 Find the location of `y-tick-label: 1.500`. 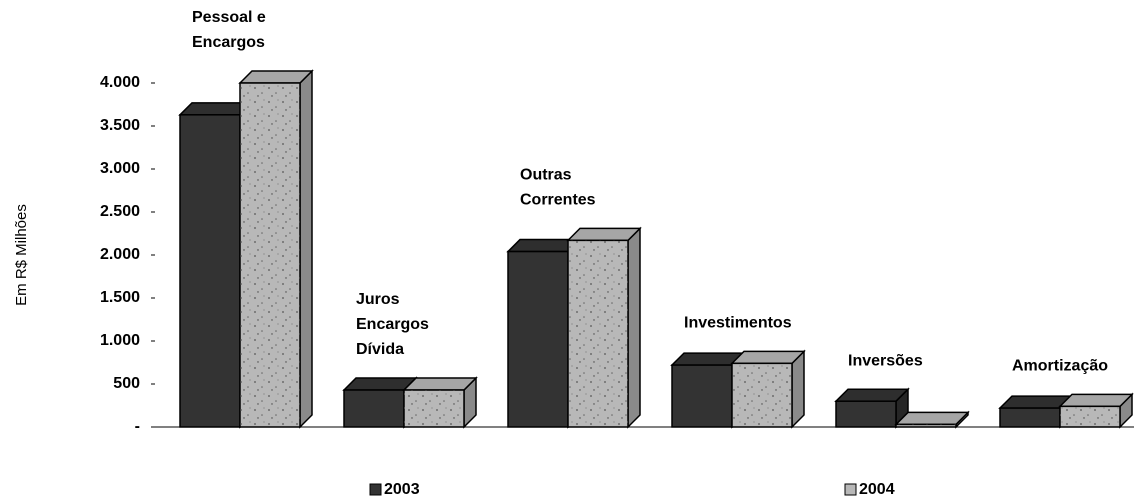

y-tick-label: 1.500 is located at coordinates (120, 297).